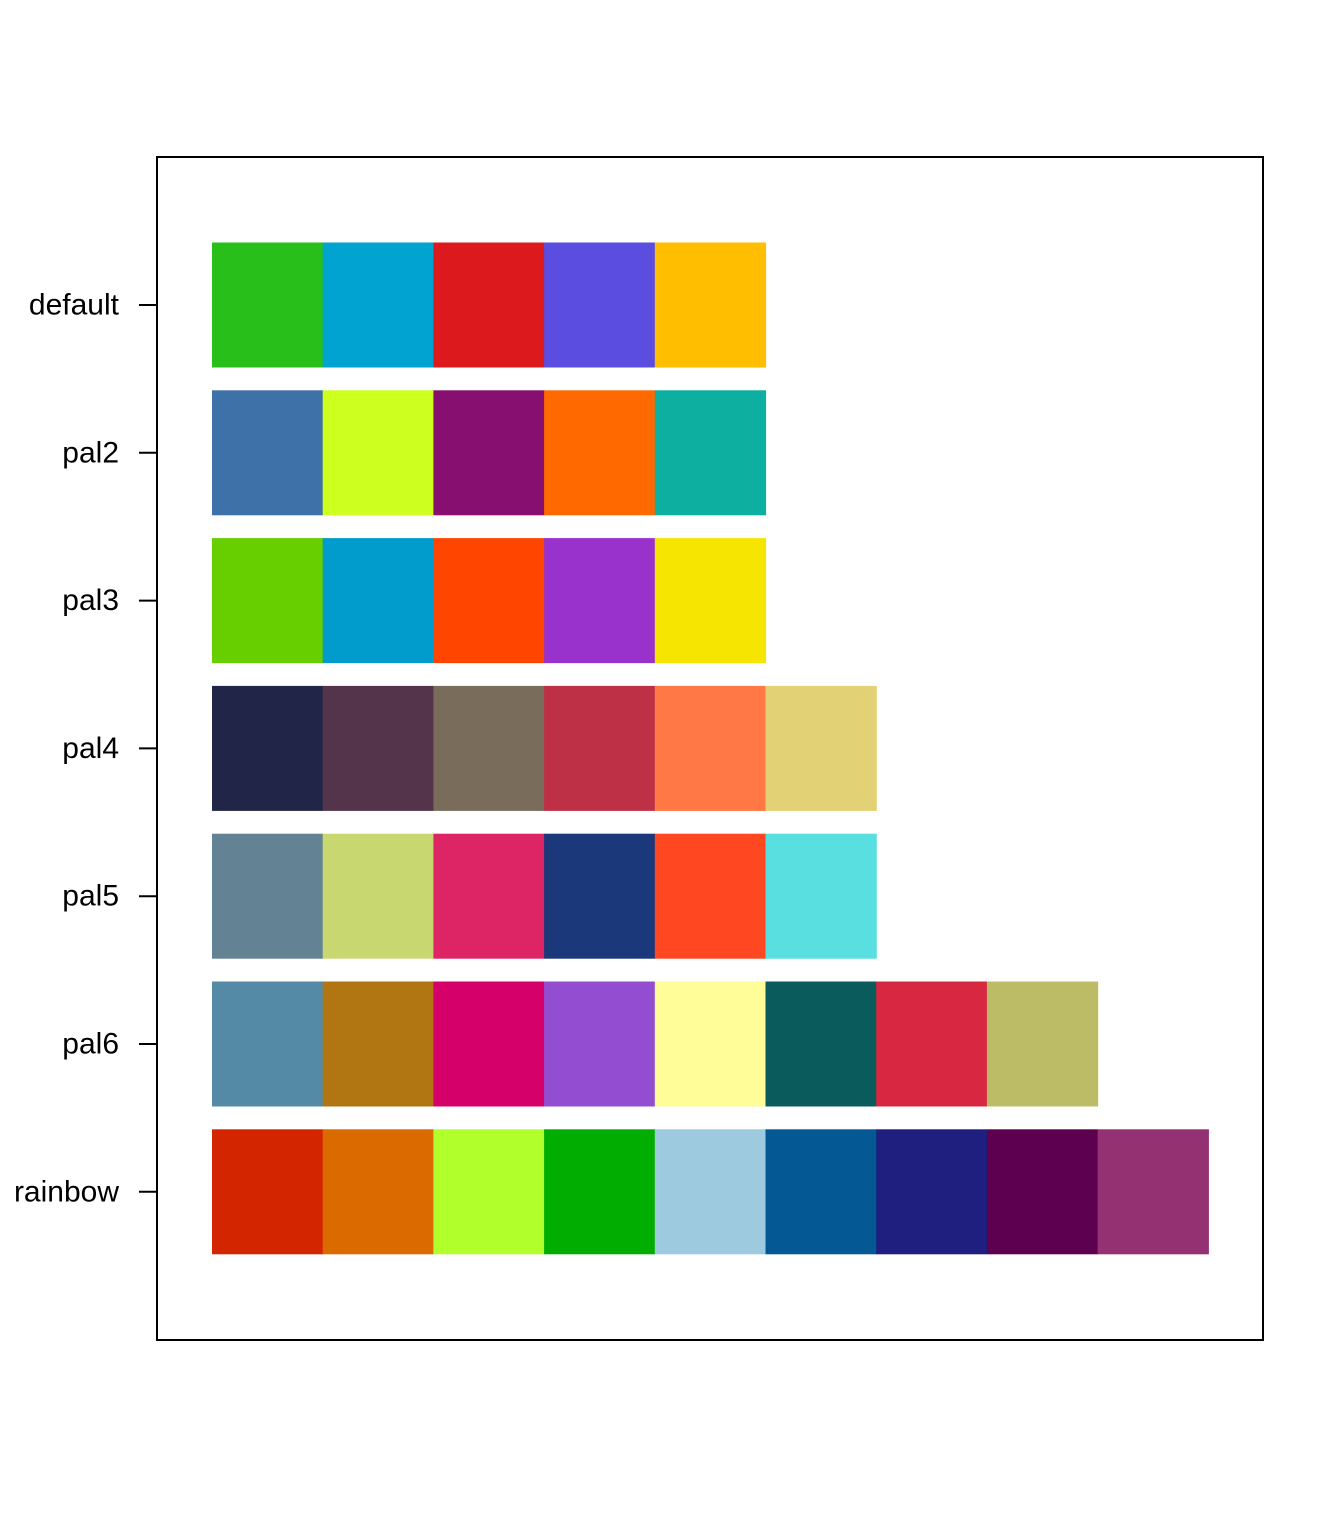 Image resolution: width=1344 pixels, height=1536 pixels. What do you see at coordinates (90, 748) in the screenshot?
I see `row-label-pal4: pal4` at bounding box center [90, 748].